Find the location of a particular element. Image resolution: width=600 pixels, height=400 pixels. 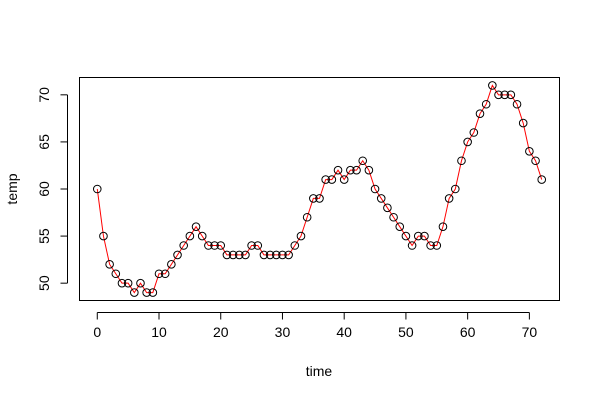

y-axis: 50 55 60 65 70 is located at coordinates (52, 189).